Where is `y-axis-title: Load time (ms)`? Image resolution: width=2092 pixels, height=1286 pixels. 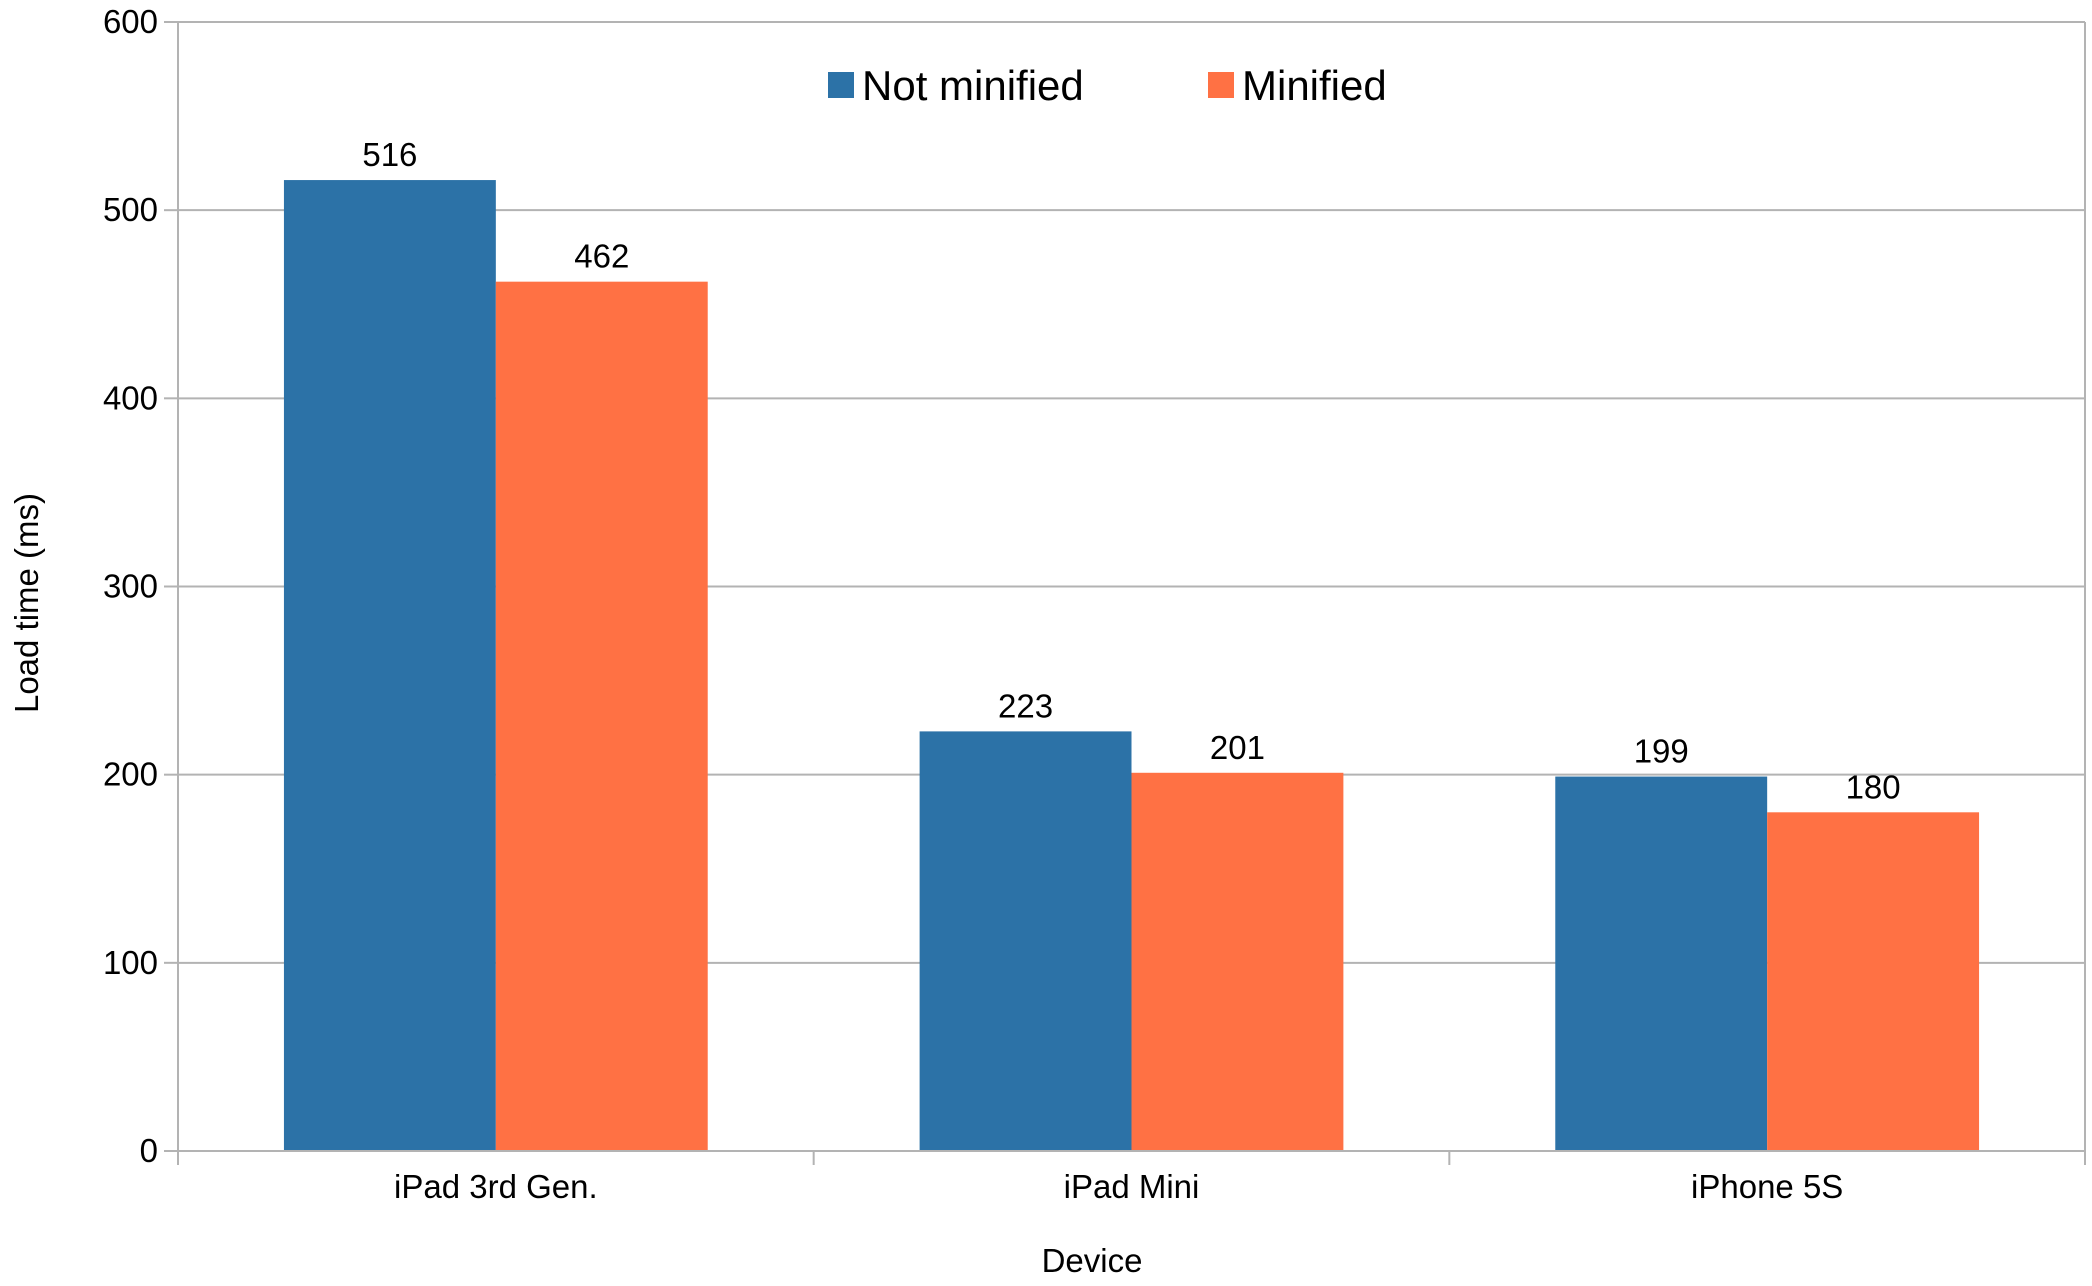 y-axis-title: Load time (ms) is located at coordinates (26, 603).